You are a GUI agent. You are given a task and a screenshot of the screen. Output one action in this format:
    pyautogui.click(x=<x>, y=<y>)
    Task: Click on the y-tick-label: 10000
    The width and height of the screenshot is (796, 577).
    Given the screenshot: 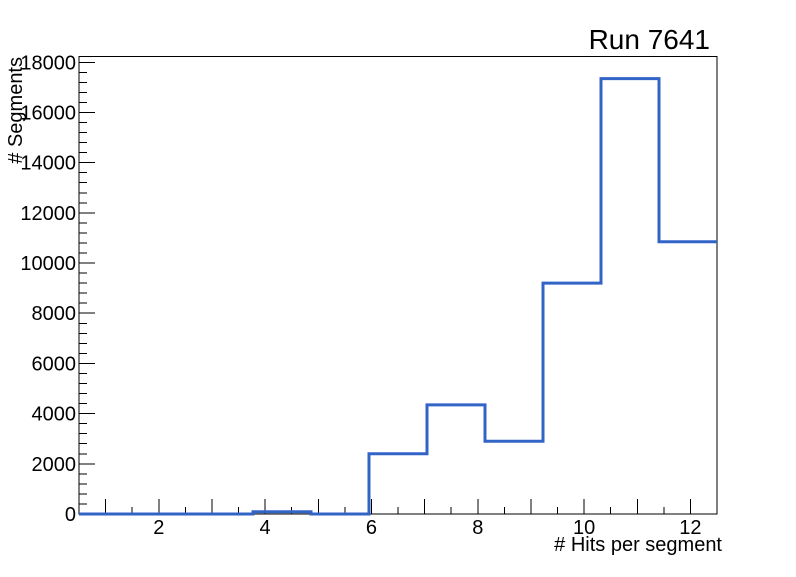 What is the action you would take?
    pyautogui.click(x=48, y=264)
    